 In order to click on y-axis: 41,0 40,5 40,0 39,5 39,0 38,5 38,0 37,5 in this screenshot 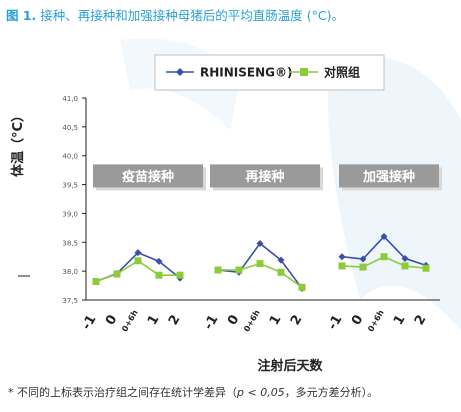, I will do `click(74, 200)`.